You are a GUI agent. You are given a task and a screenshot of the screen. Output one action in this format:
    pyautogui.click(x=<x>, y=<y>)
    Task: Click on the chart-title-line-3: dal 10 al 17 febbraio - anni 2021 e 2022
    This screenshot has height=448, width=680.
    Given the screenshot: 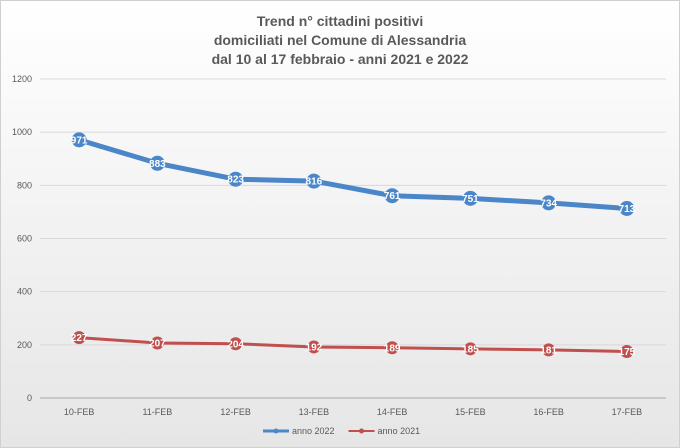 What is the action you would take?
    pyautogui.click(x=340, y=59)
    